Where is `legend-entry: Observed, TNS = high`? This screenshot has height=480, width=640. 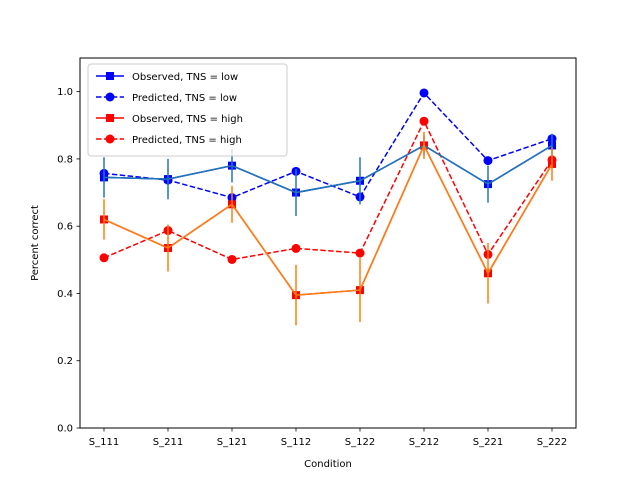
legend-entry: Observed, TNS = high is located at coordinates (169, 119).